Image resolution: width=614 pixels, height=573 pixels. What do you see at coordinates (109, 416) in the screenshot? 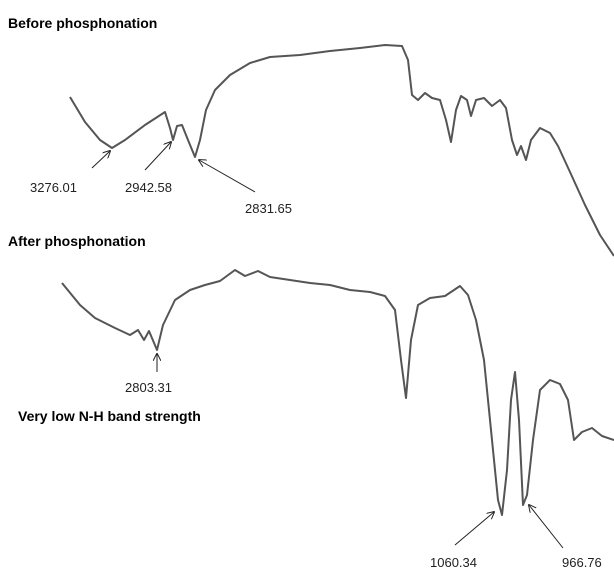
I see `note: Very low N-H band strength` at bounding box center [109, 416].